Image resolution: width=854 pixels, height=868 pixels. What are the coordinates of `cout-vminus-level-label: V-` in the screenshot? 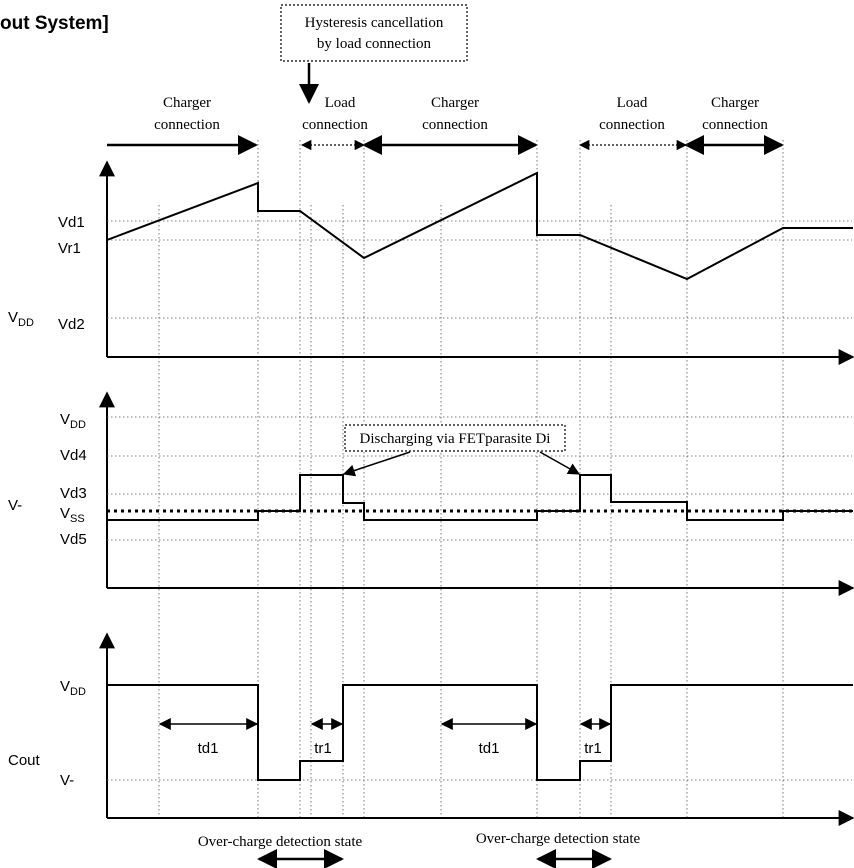 It's located at (67, 780).